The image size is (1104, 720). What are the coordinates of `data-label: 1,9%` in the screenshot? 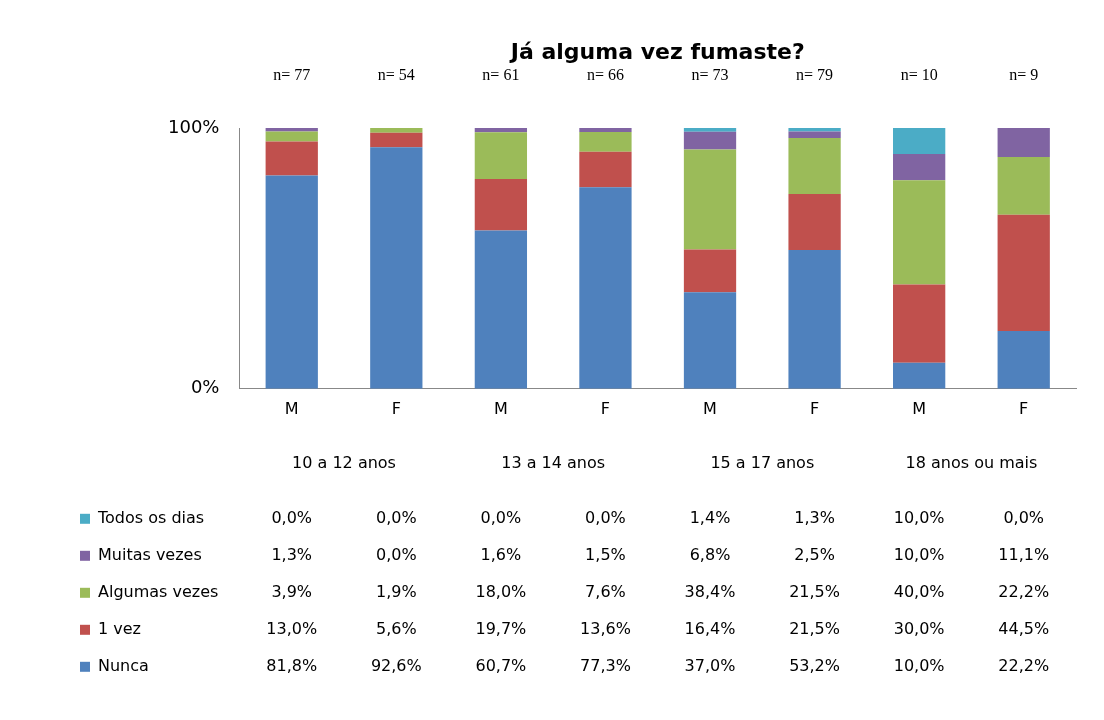 It's located at (396, 591).